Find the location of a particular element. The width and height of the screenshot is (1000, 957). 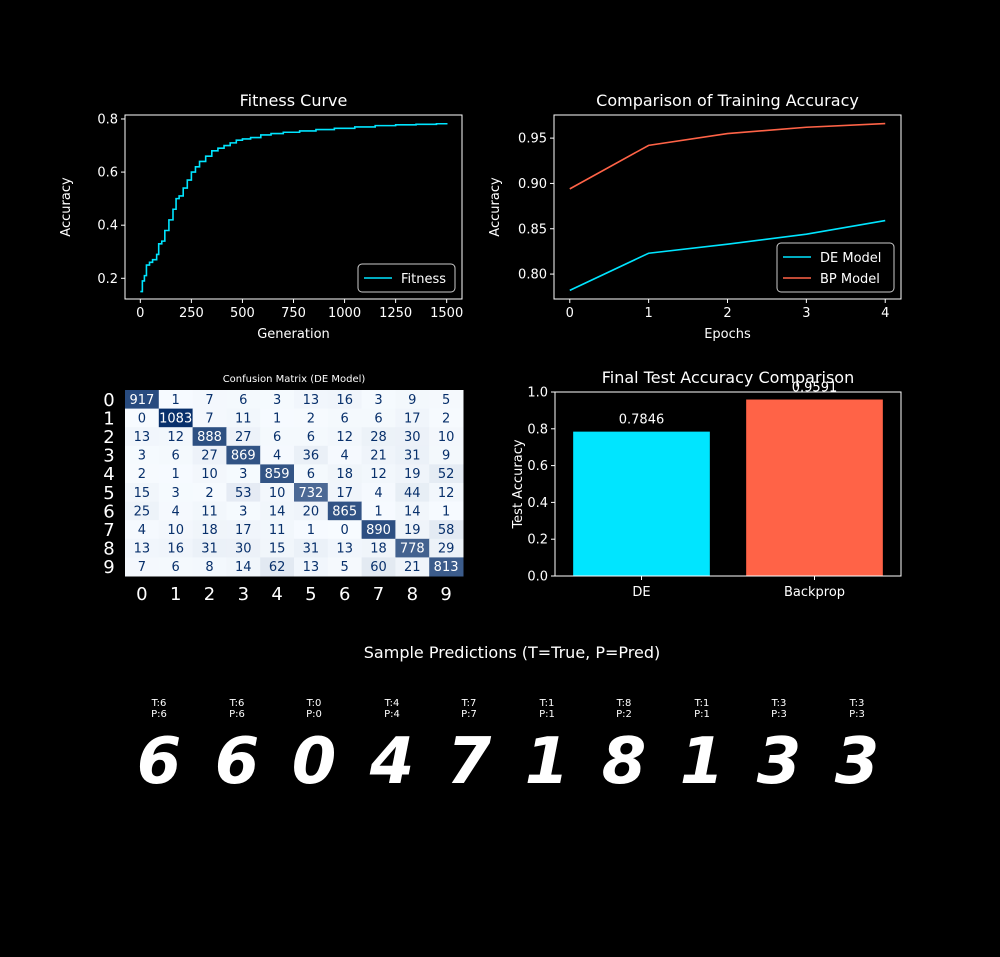

cell-value: 888 is located at coordinates (209, 437).